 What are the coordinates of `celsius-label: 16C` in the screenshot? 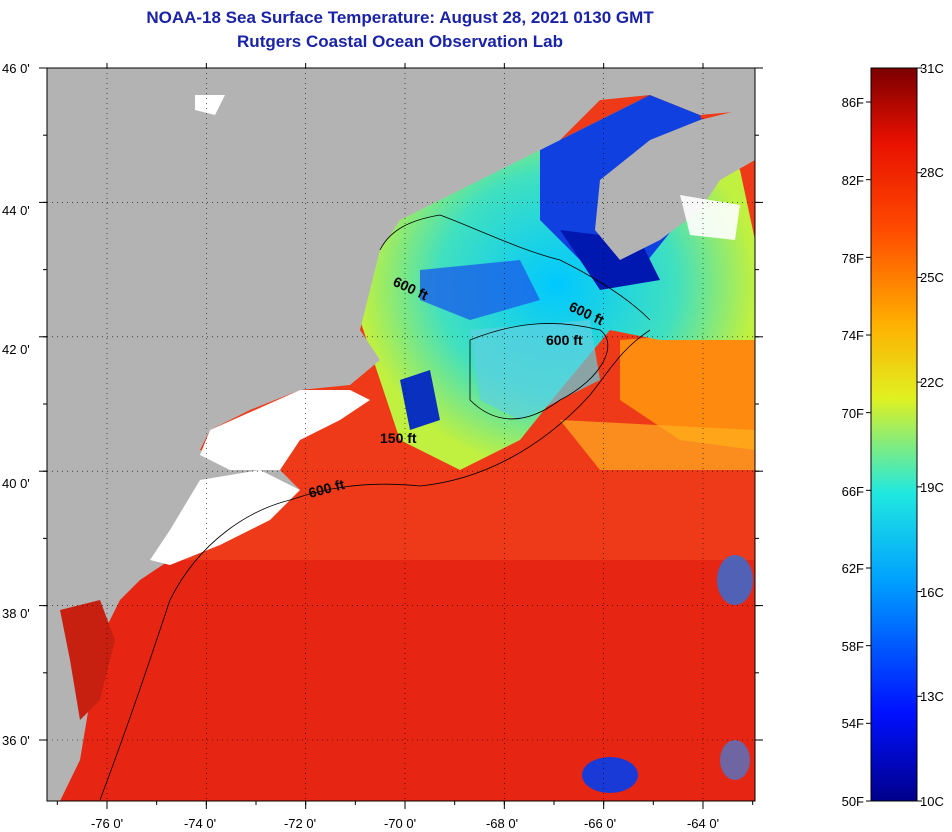 It's located at (932, 592).